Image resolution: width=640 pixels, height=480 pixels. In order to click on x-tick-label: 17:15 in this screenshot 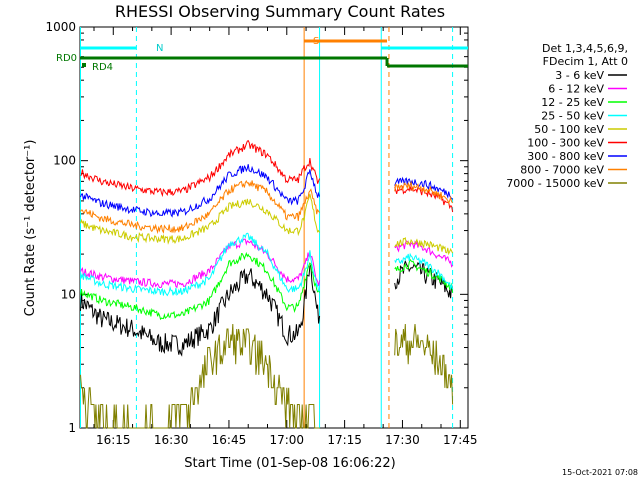, I will do `click(344, 440)`.